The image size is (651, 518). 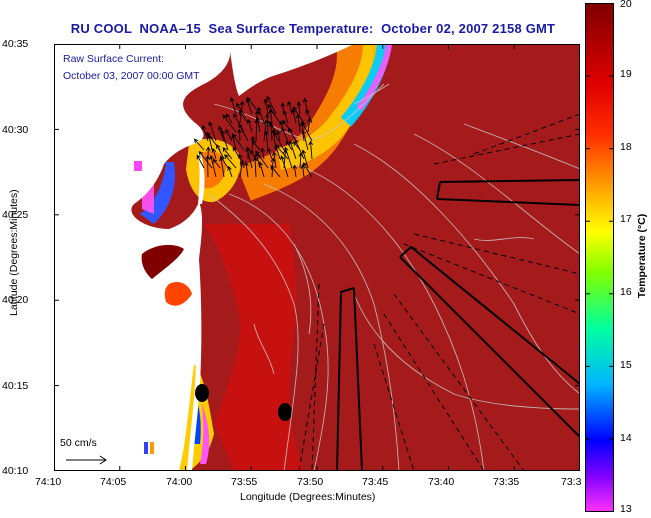 I want to click on colorbar-tick-label: 13, so click(x=626, y=509).